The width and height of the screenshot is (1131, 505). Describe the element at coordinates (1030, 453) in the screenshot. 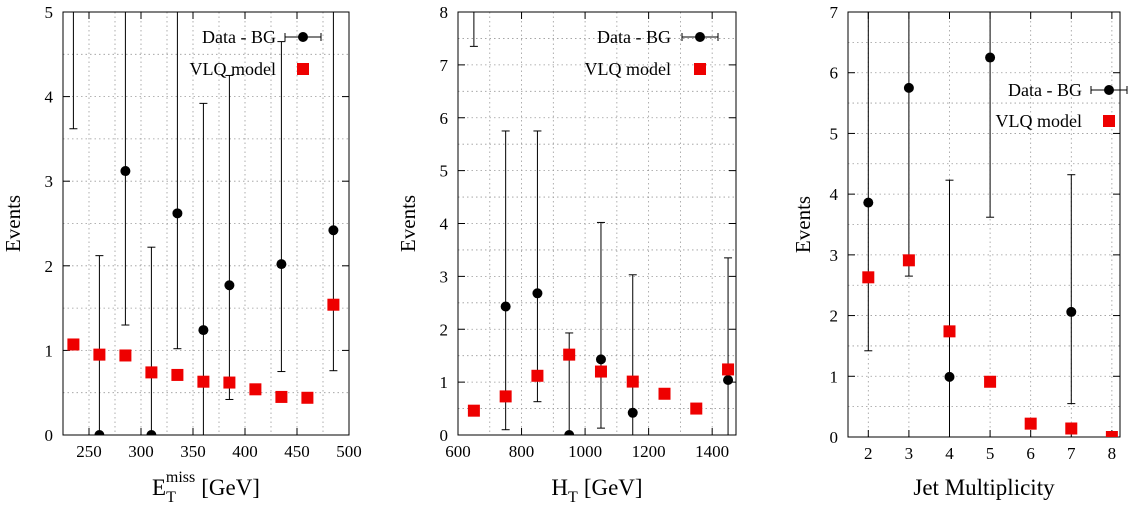

I see `x-tick-label: 6` at that location.